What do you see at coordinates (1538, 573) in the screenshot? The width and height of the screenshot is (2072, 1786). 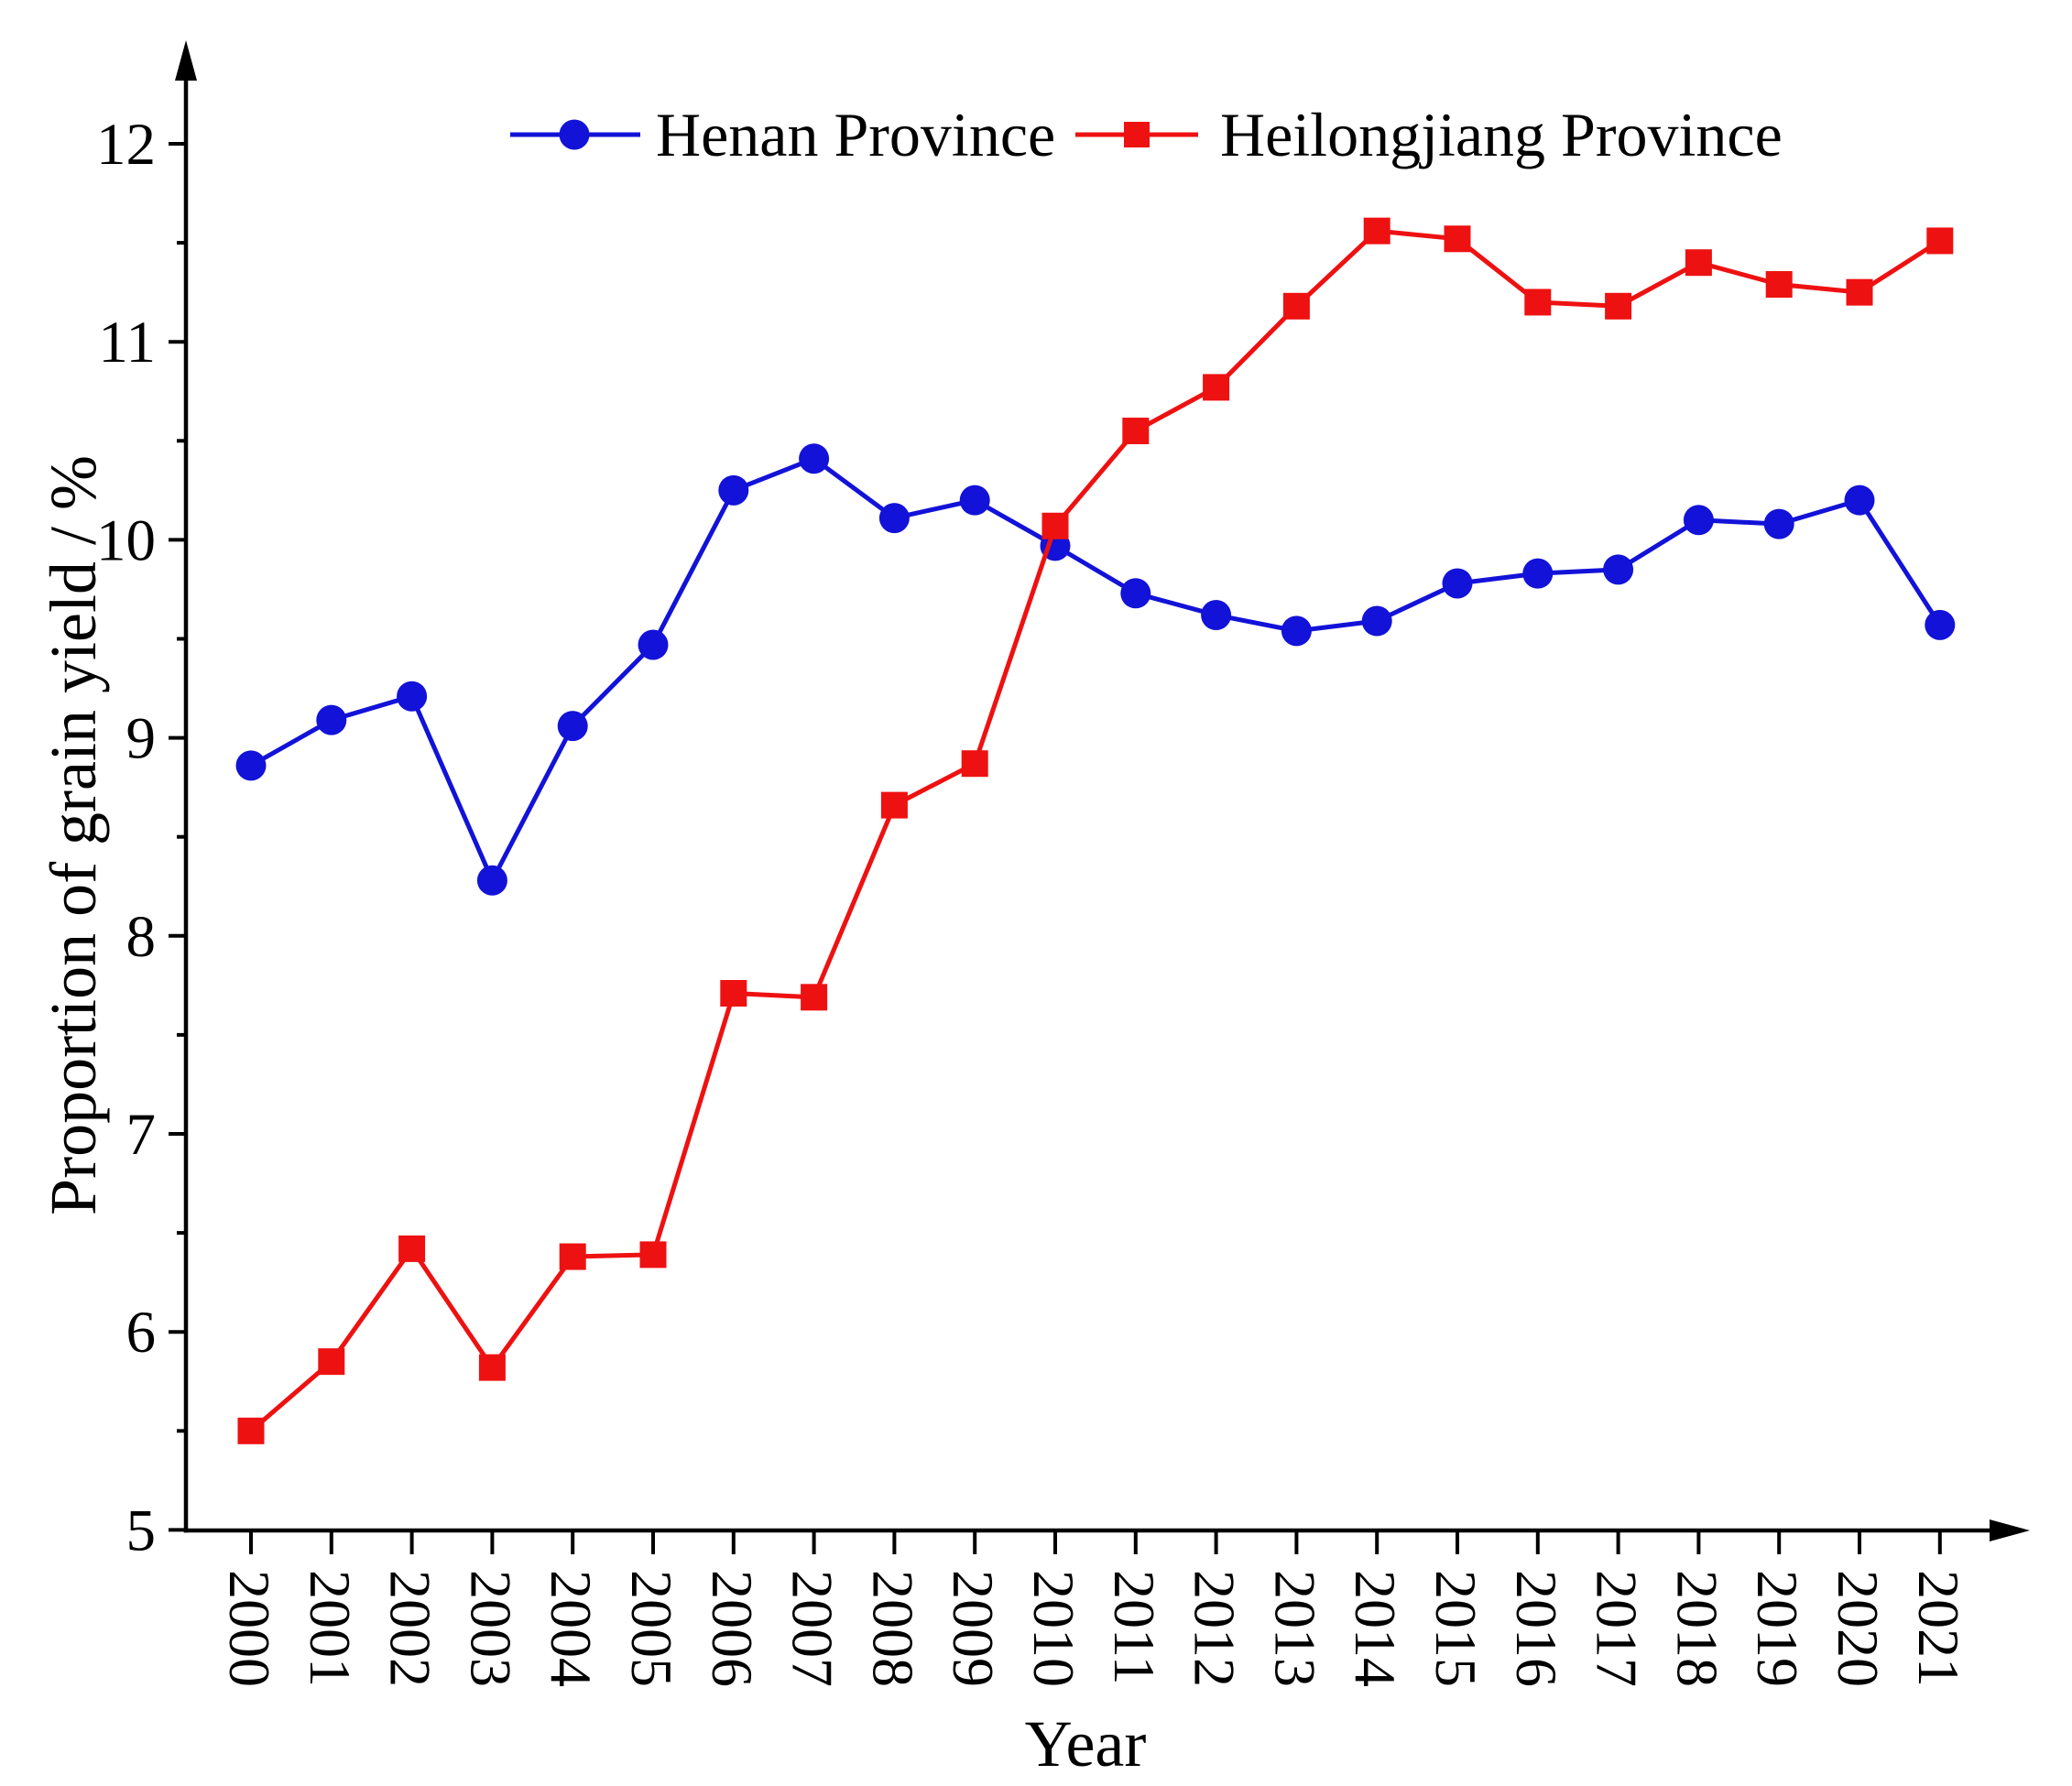 I see `data-point-henan-2016` at bounding box center [1538, 573].